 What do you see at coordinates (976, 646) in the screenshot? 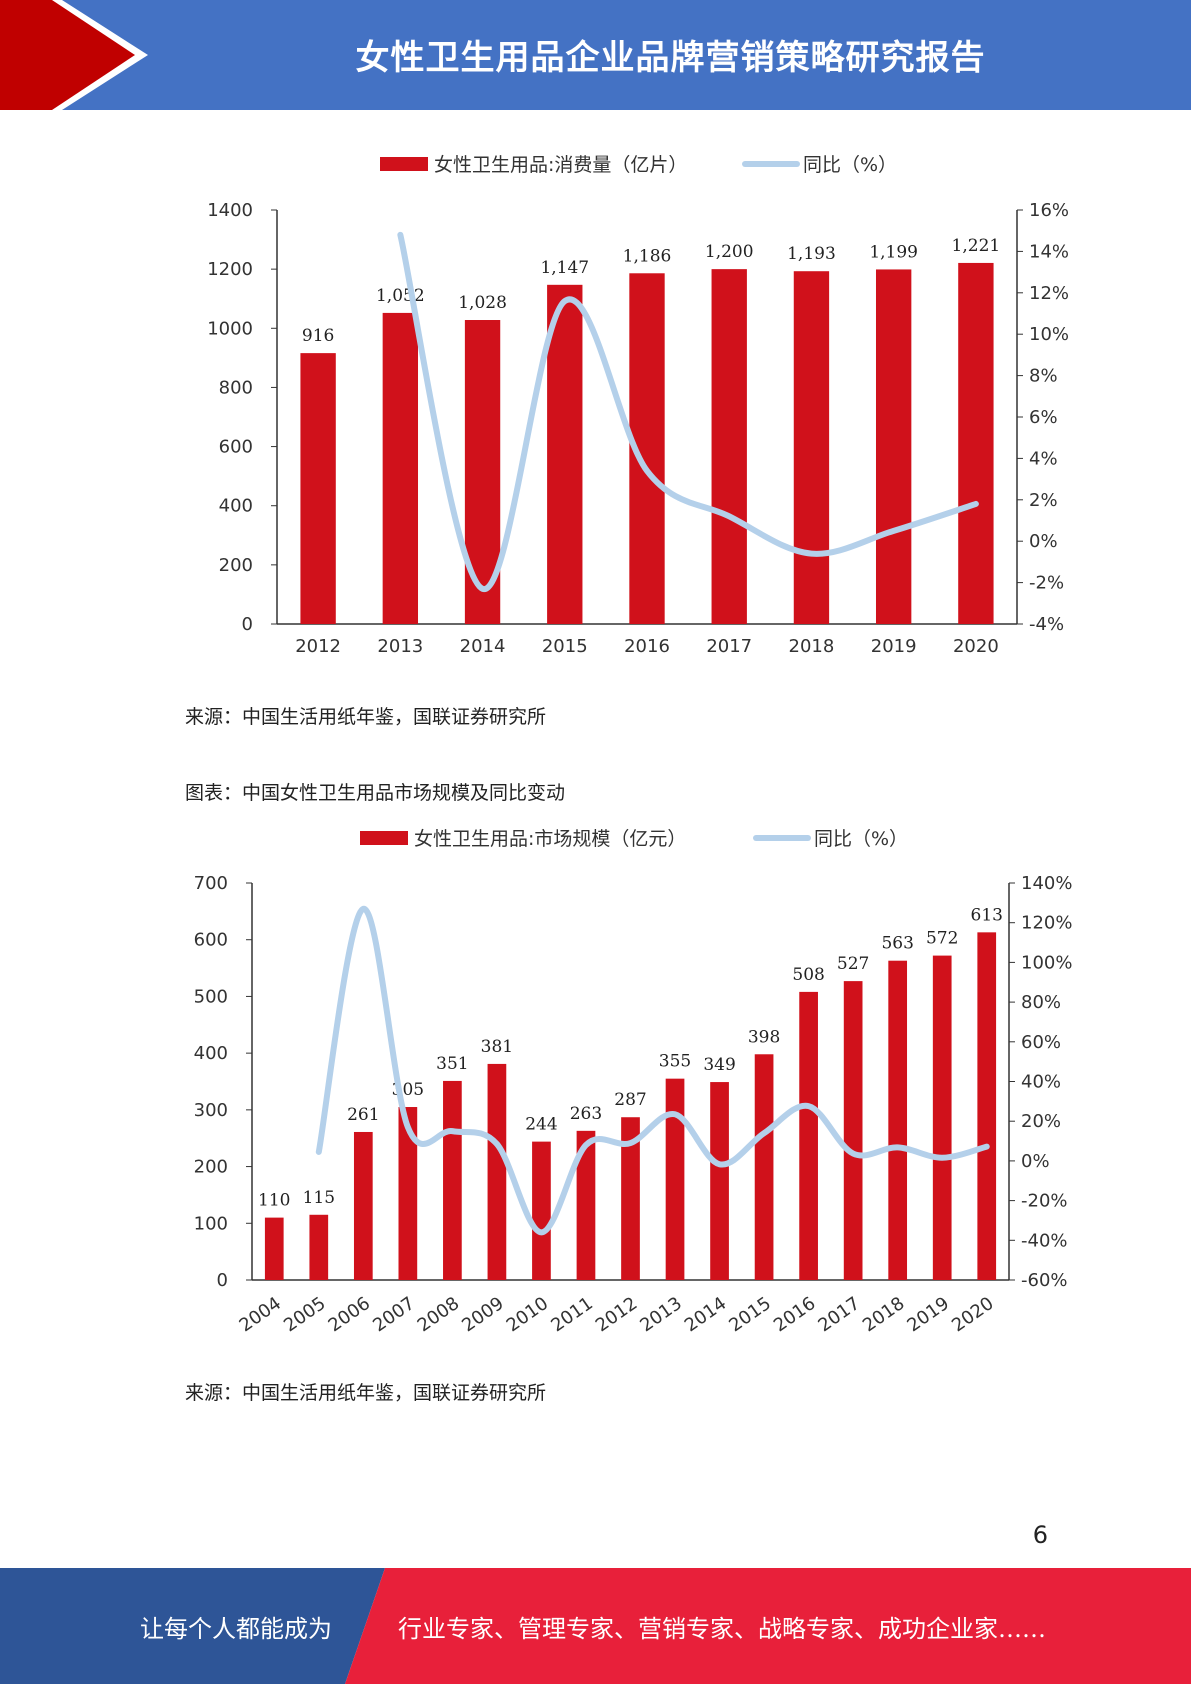
I see `chart1-category-label: 2020` at bounding box center [976, 646].